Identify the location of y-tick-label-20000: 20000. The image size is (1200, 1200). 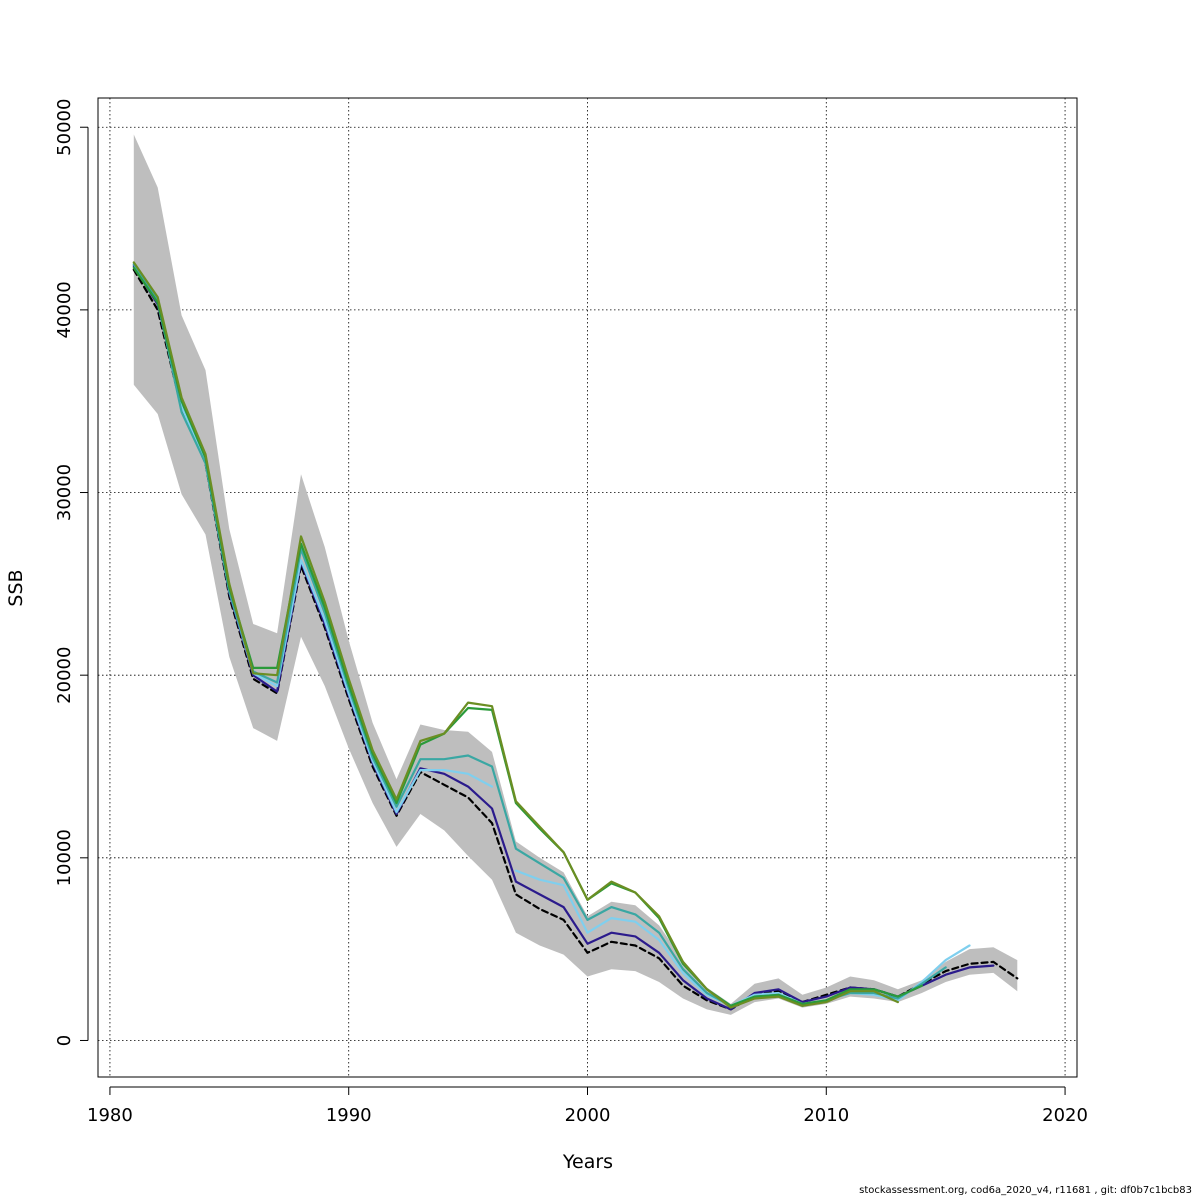
(64, 675).